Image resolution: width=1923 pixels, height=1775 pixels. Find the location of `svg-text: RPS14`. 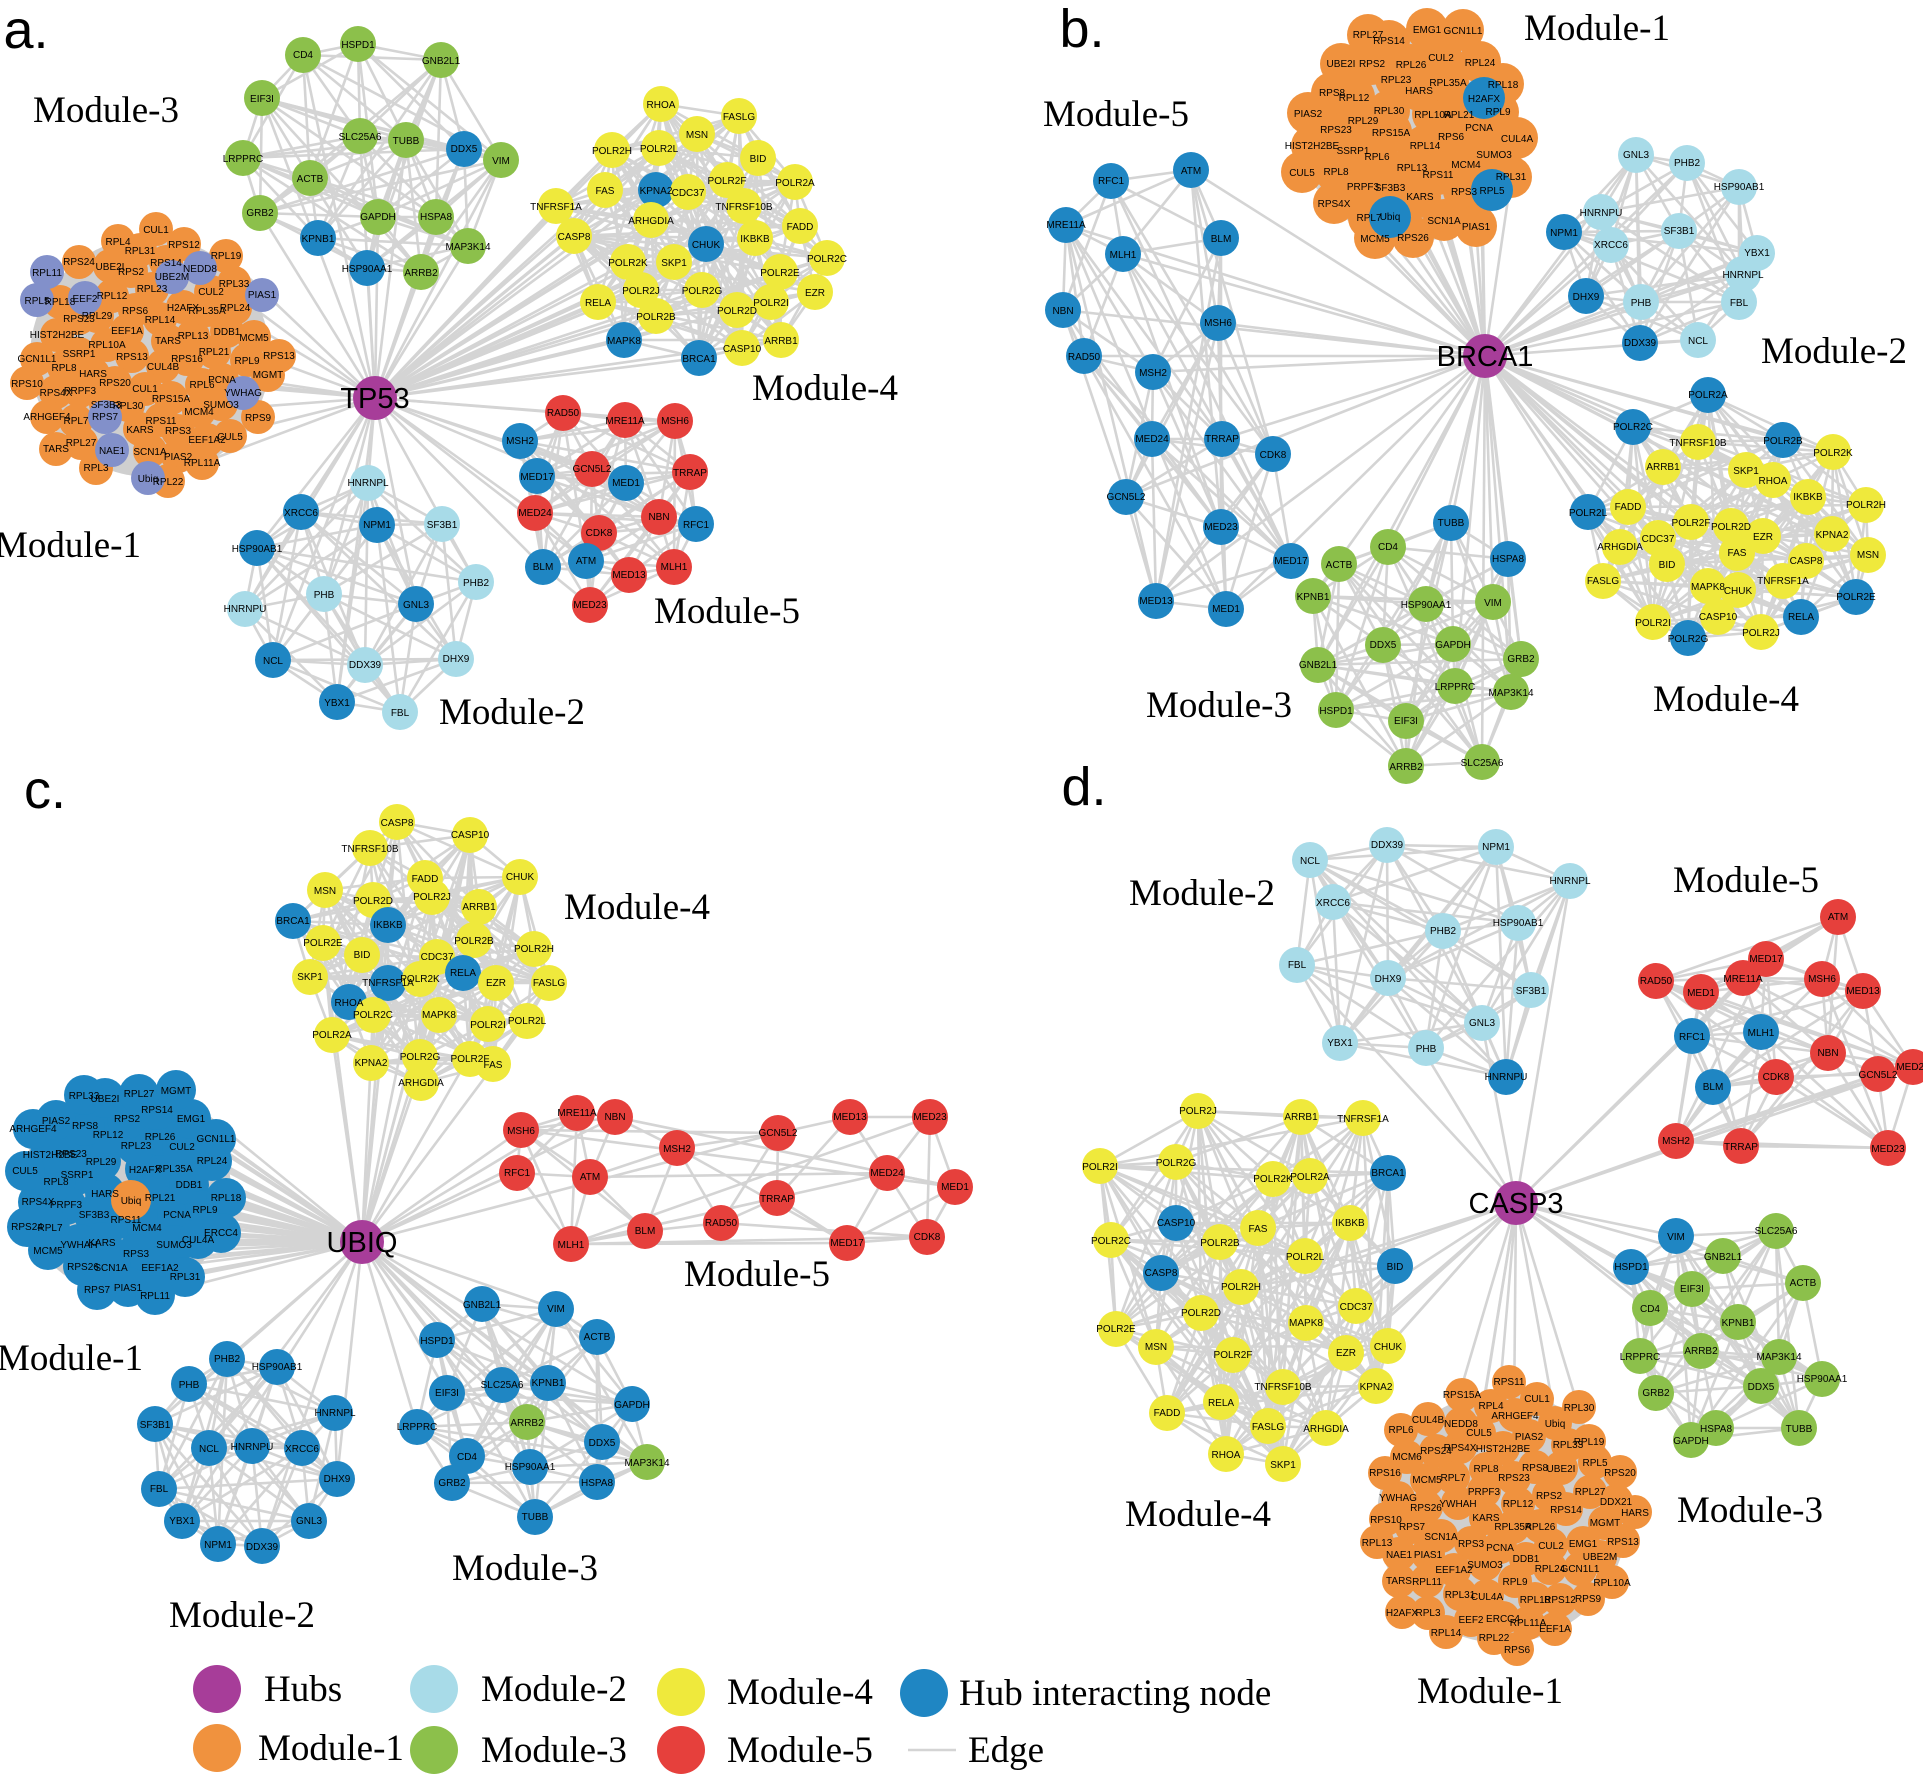

svg-text: RPS14 is located at coordinates (1566, 1510).